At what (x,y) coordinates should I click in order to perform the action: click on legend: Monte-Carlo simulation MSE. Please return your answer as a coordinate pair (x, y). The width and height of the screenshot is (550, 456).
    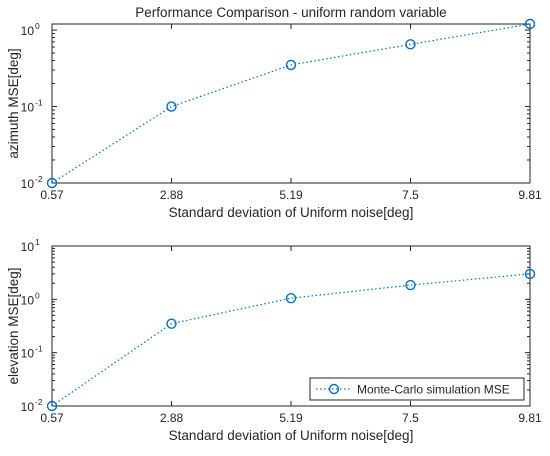
    Looking at the image, I should click on (417, 389).